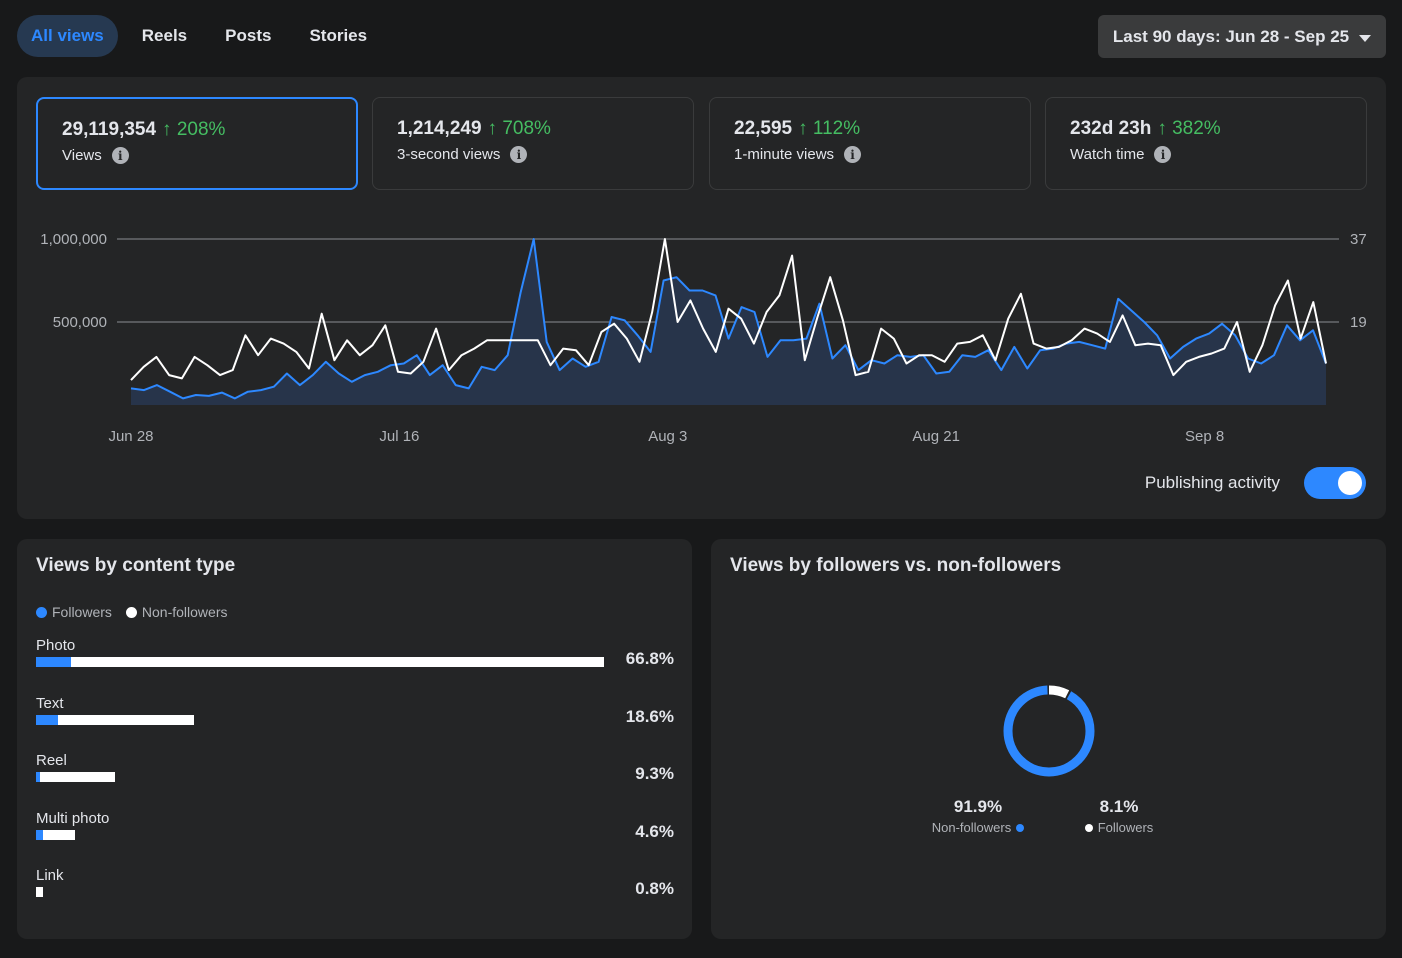 The width and height of the screenshot is (1402, 958). I want to click on content-type-label: Text, so click(50, 703).